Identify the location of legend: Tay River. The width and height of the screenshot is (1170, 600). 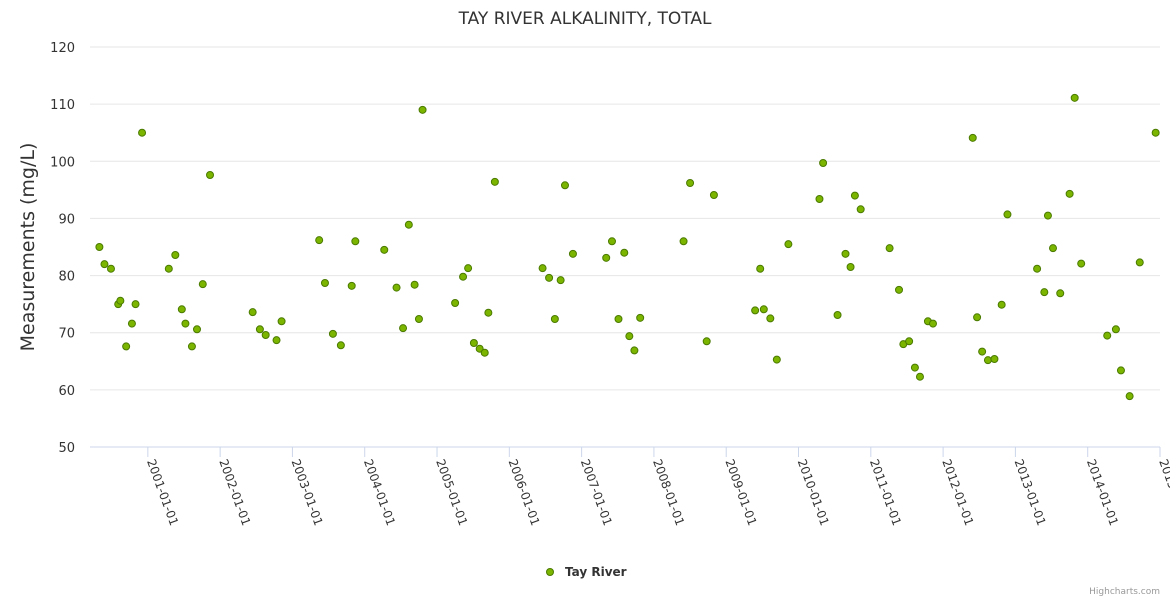
(586, 572).